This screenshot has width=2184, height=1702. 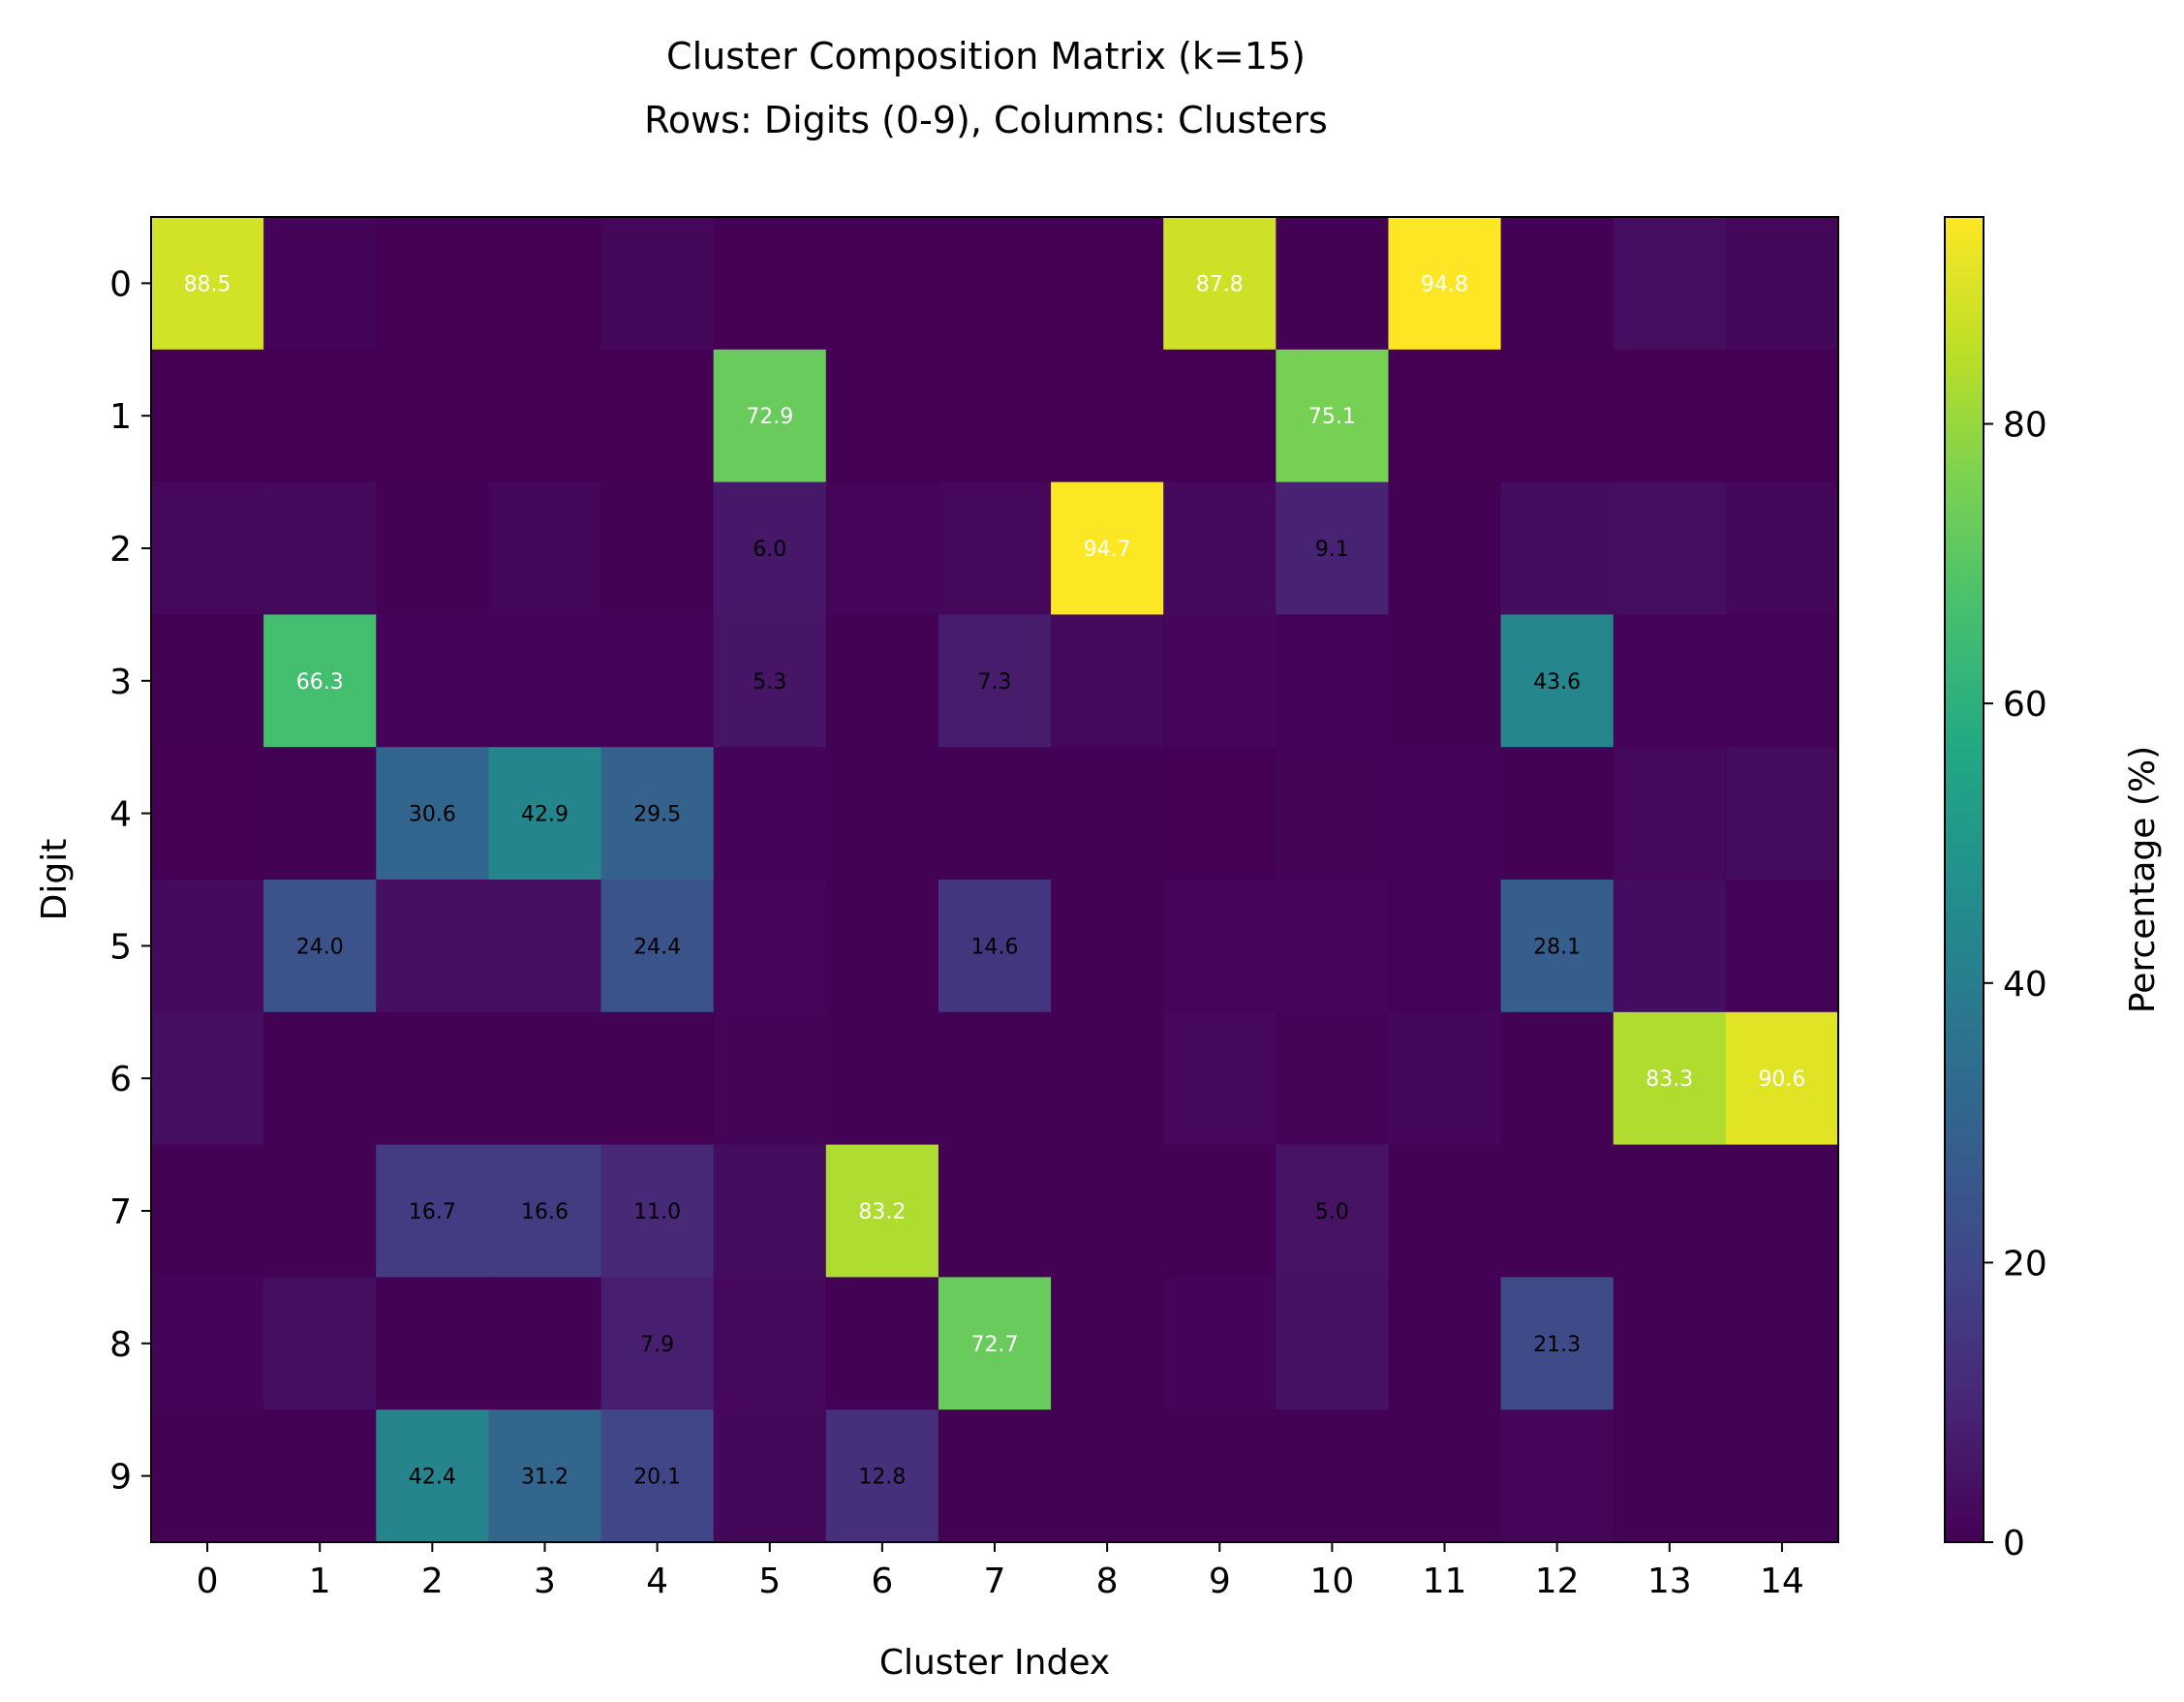 What do you see at coordinates (995, 947) in the screenshot?
I see `cell-value-label: 14.6` at bounding box center [995, 947].